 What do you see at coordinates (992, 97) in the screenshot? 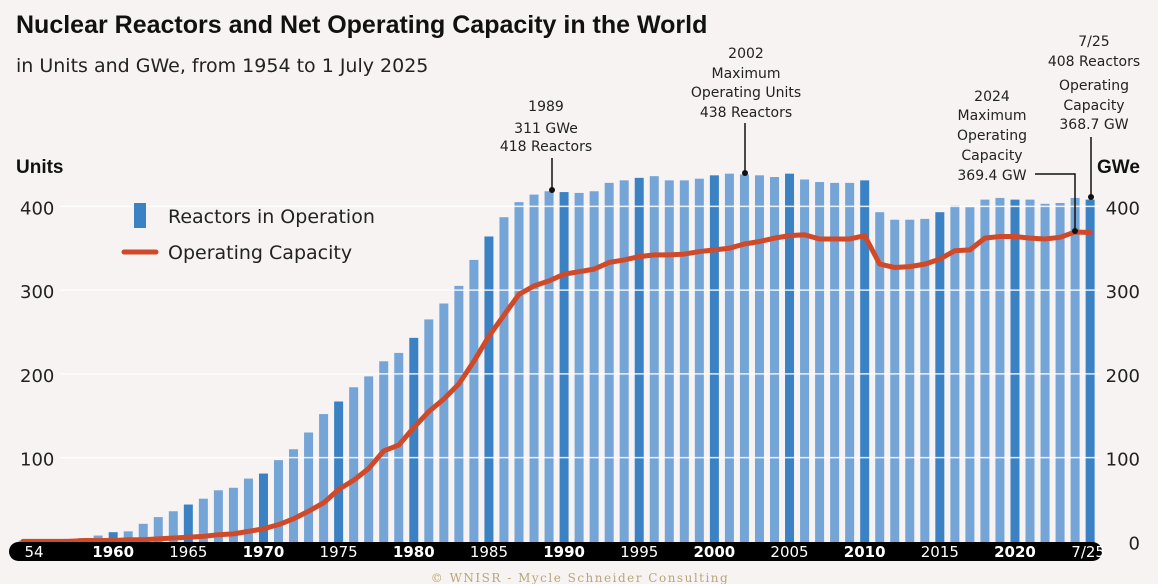
I see `annotation-line: 2024` at bounding box center [992, 97].